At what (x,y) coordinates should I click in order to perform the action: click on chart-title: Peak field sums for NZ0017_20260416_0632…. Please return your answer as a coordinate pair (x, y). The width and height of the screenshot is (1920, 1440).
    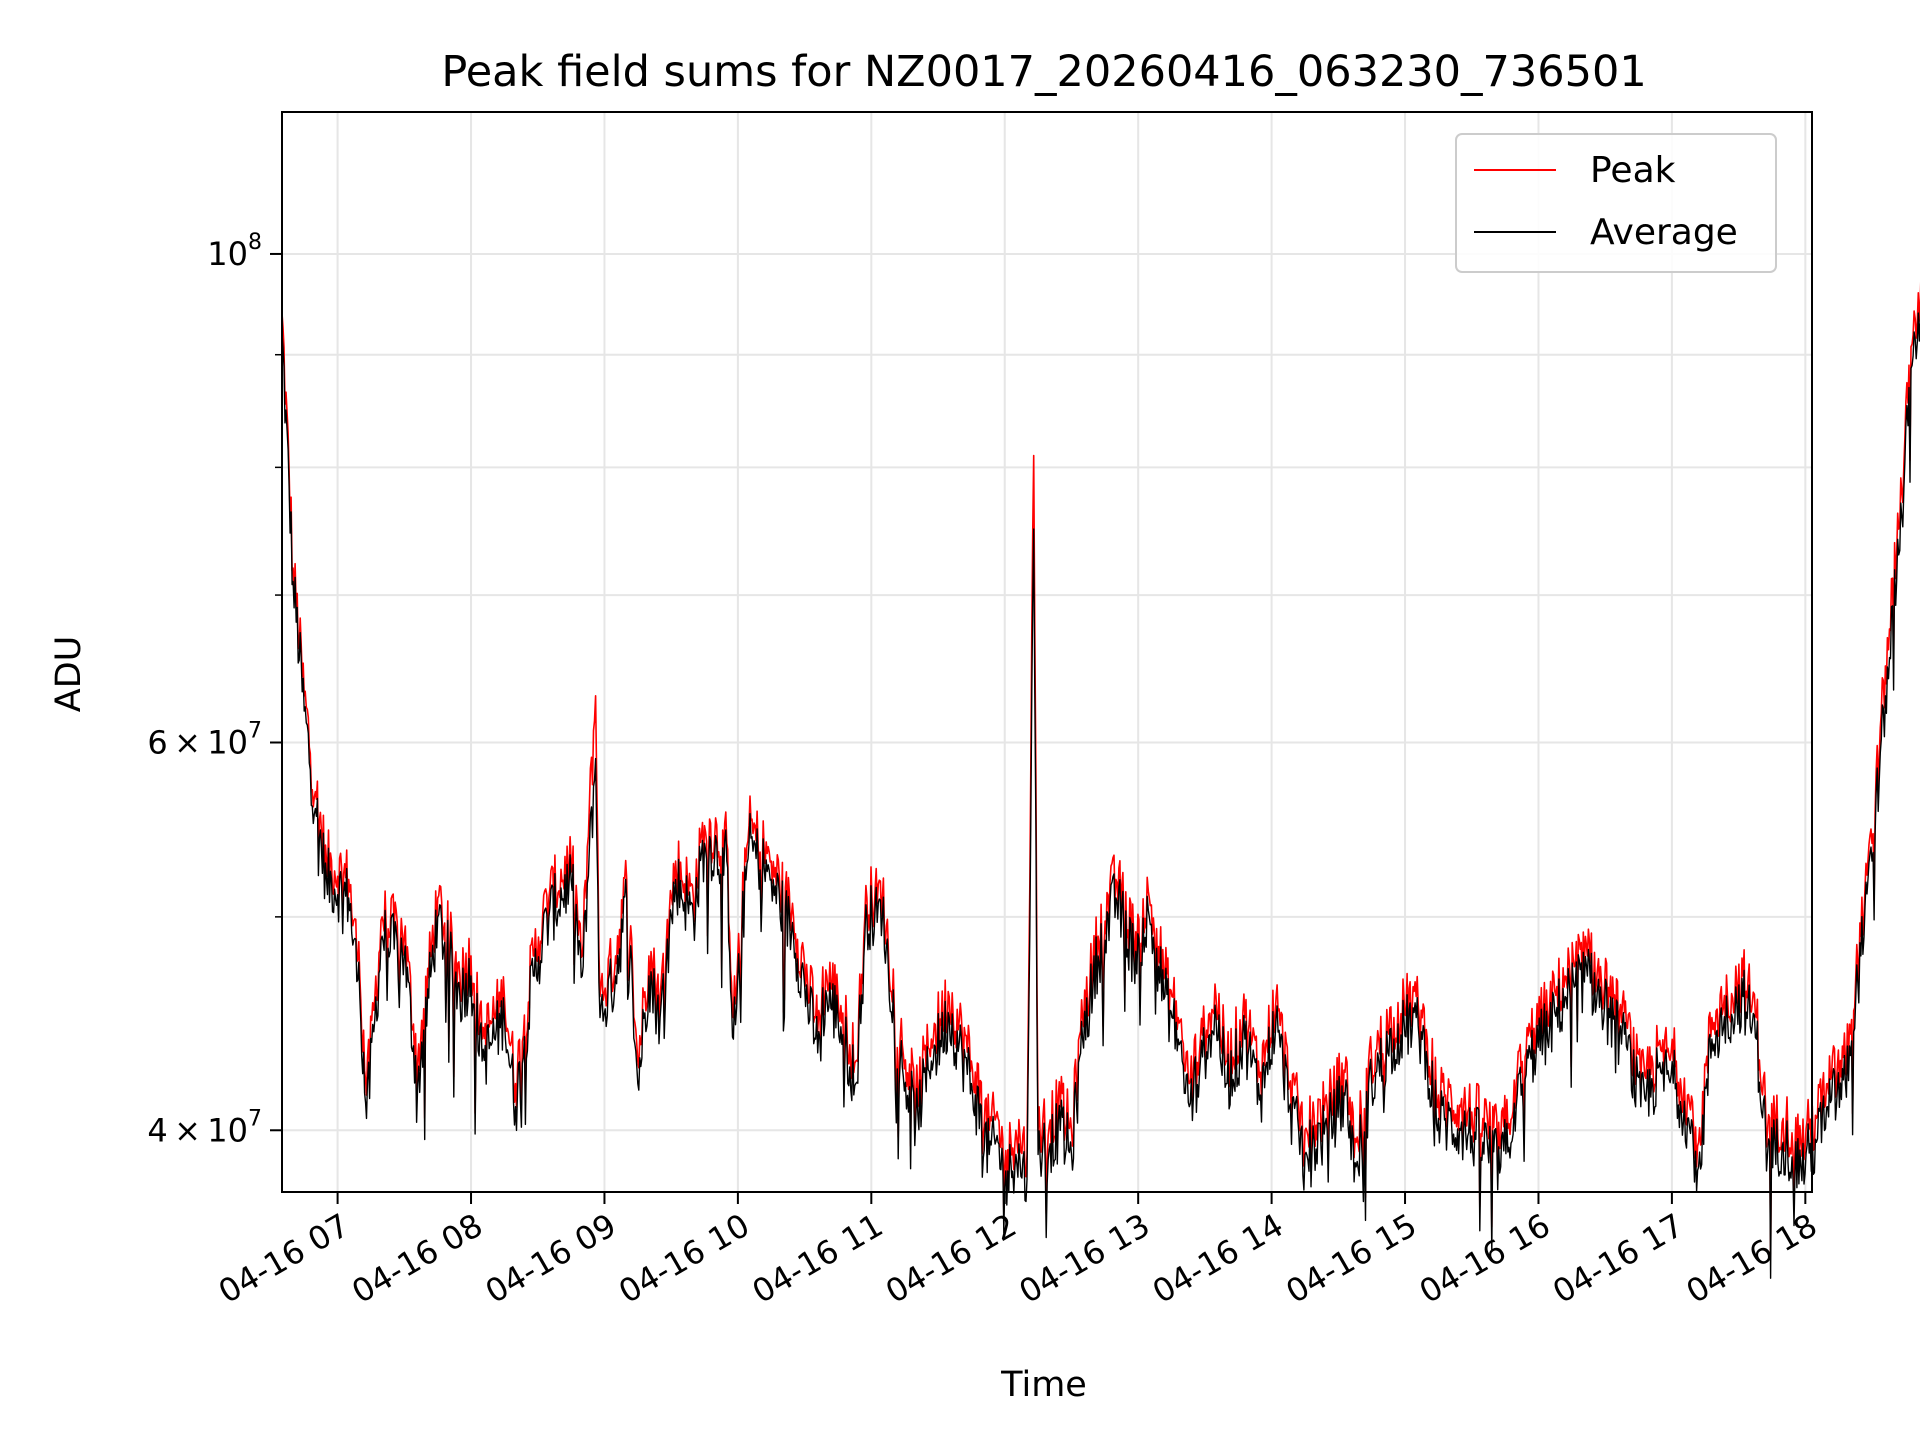
    Looking at the image, I should click on (1043, 72).